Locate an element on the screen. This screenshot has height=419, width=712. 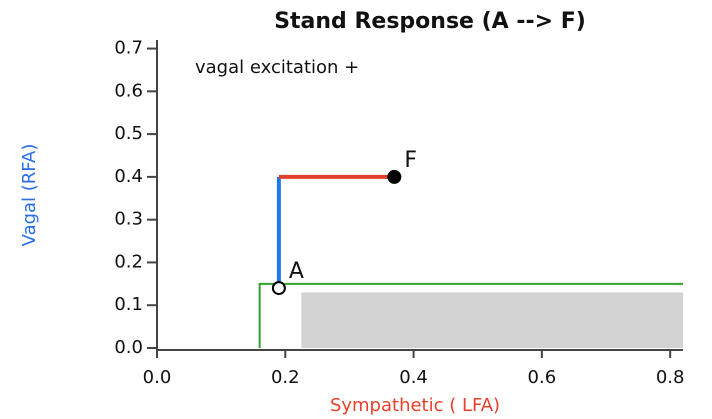
y-axis-label: Vagal (RFA) is located at coordinates (29, 195).